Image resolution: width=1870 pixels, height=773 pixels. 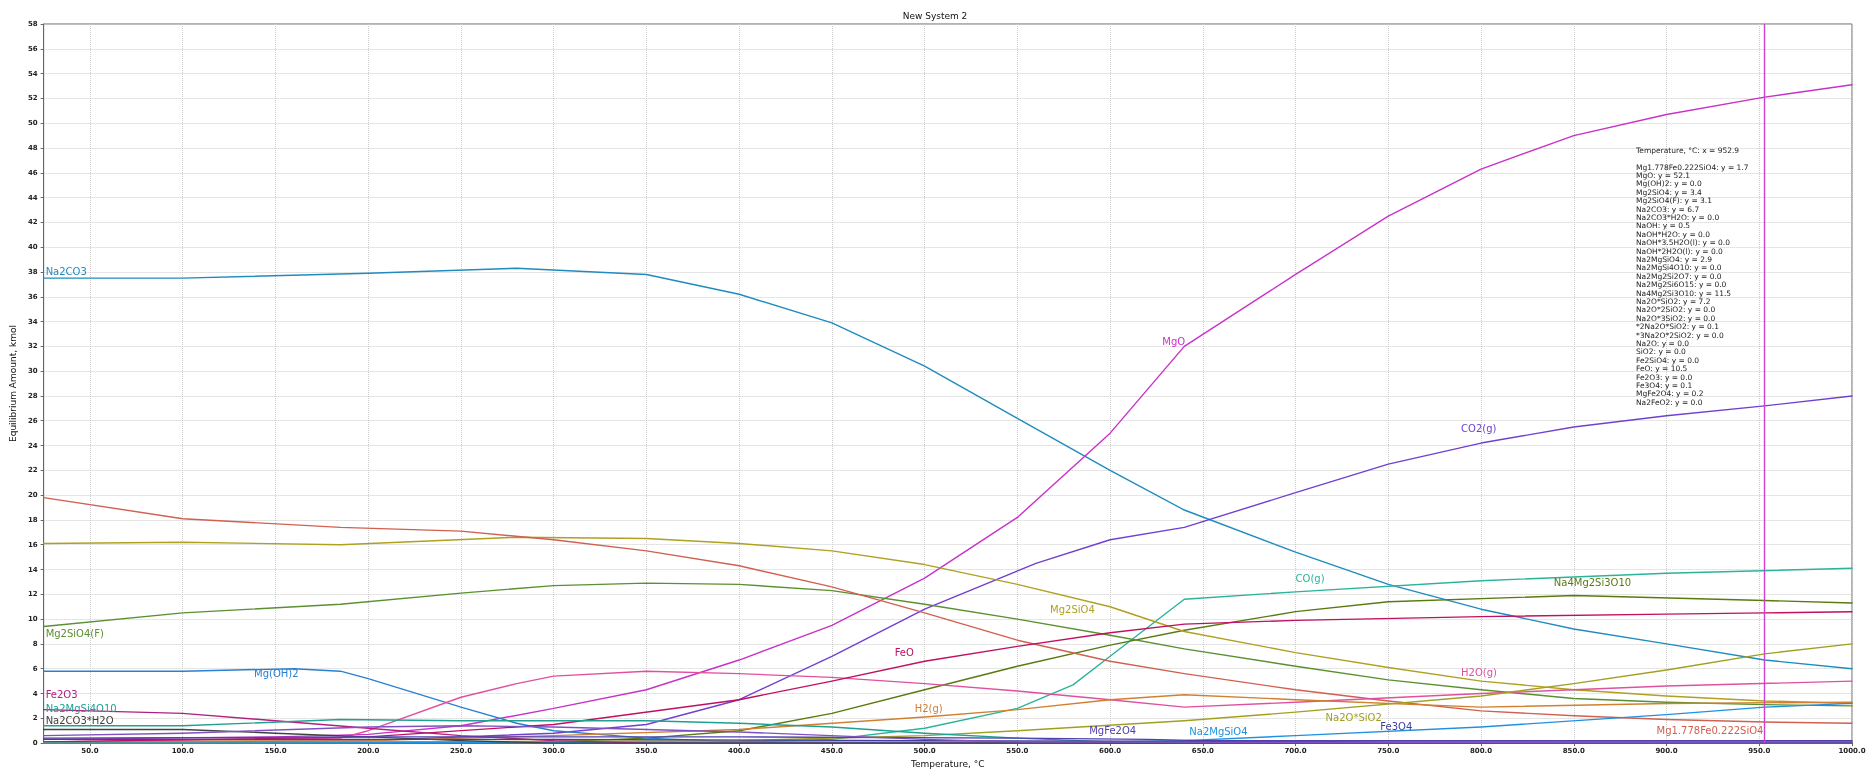 What do you see at coordinates (1310, 579) in the screenshot?
I see `series-label: CO(g)` at bounding box center [1310, 579].